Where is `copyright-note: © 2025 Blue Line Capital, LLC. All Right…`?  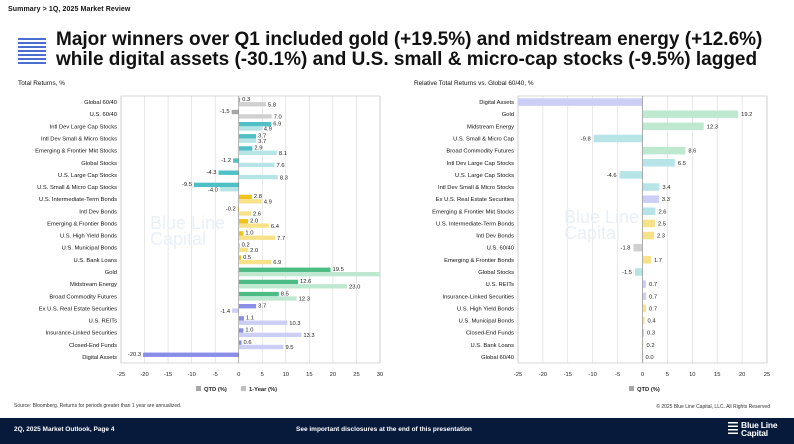
copyright-note: © 2025 Blue Line Capital, LLC. All Right… is located at coordinates (713, 407).